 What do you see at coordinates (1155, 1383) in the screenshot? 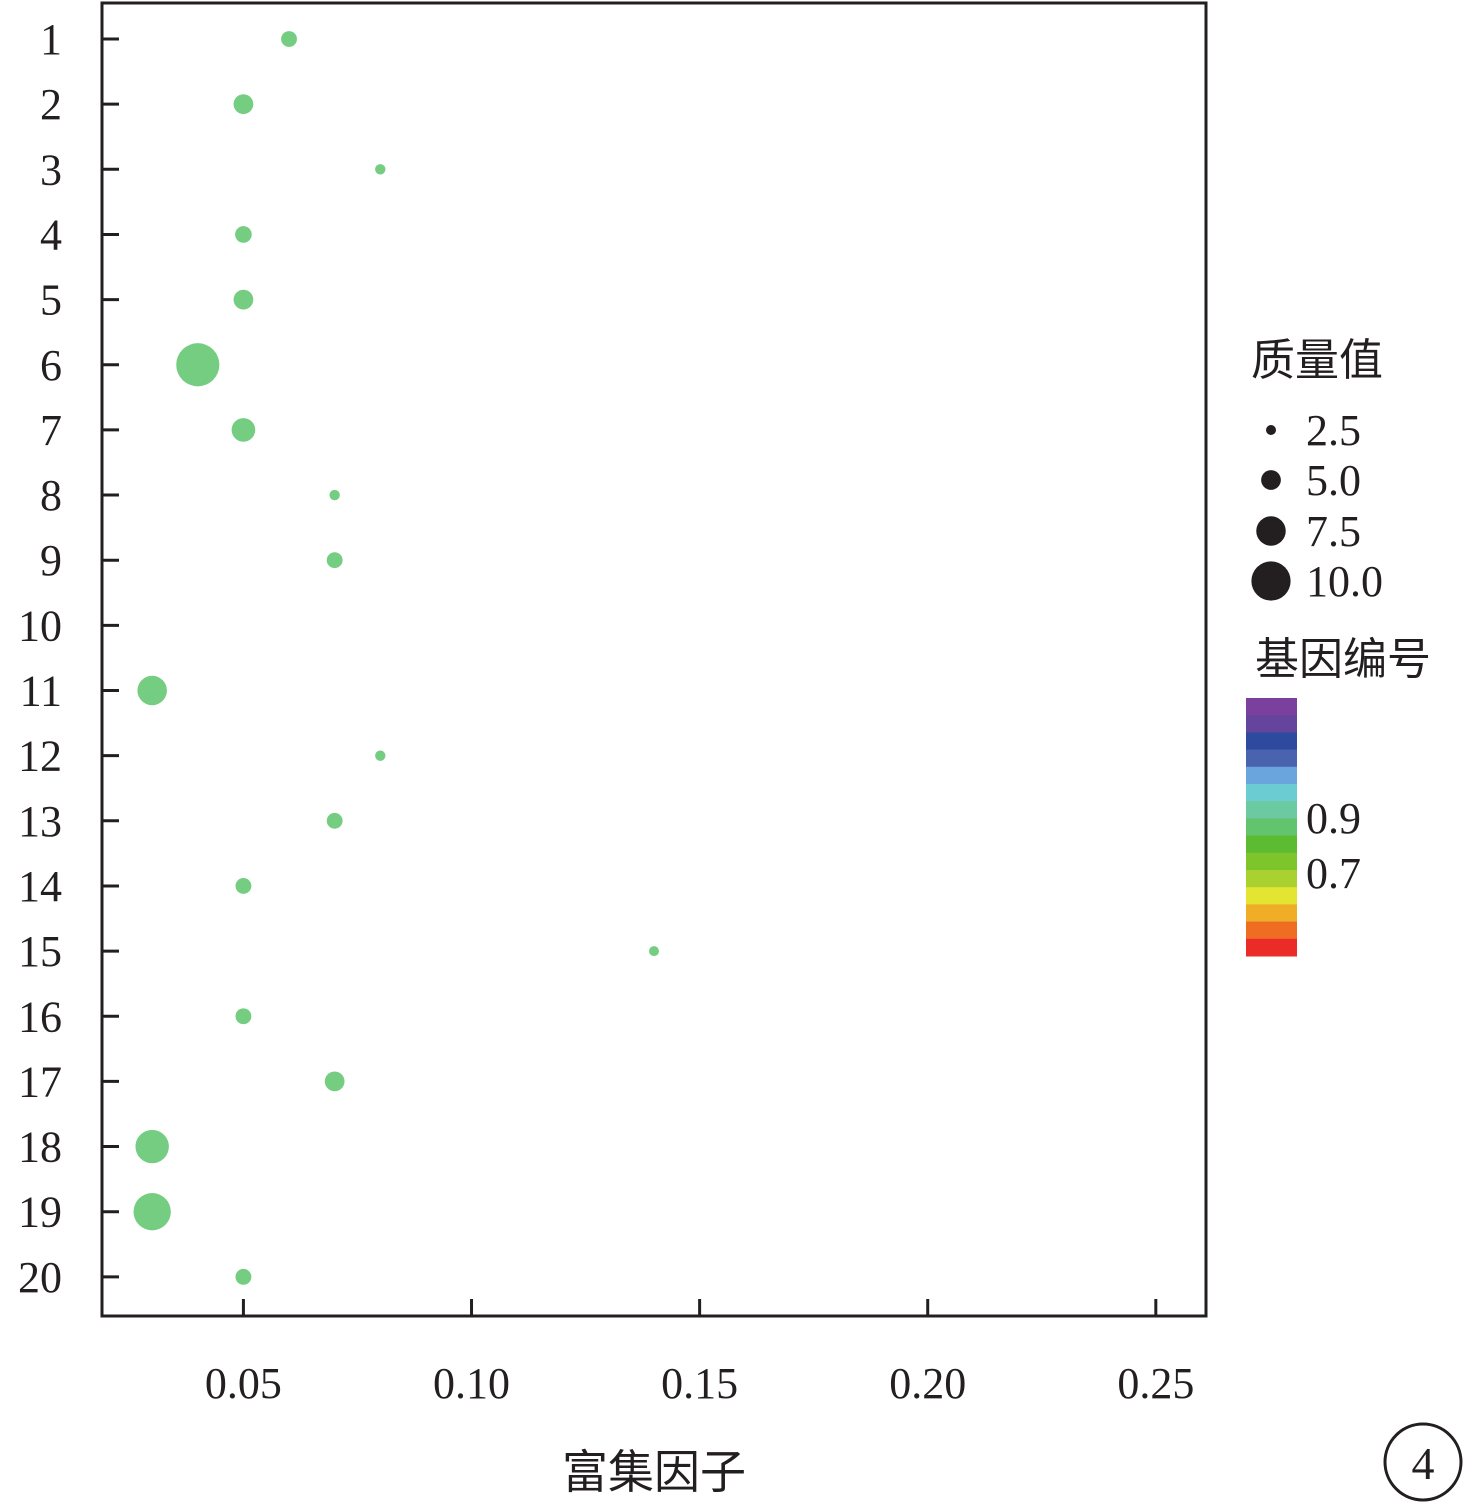
I see `x-tick-label: 0.25` at bounding box center [1155, 1383].